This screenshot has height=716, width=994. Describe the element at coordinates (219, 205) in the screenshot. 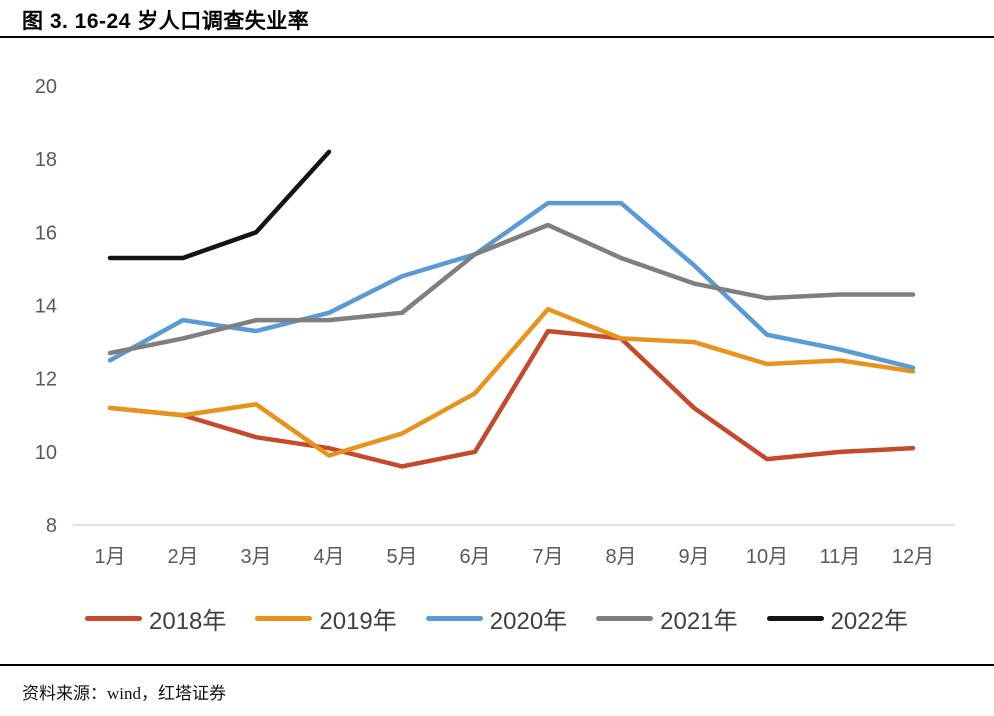

I see `series-line-2022年` at that location.